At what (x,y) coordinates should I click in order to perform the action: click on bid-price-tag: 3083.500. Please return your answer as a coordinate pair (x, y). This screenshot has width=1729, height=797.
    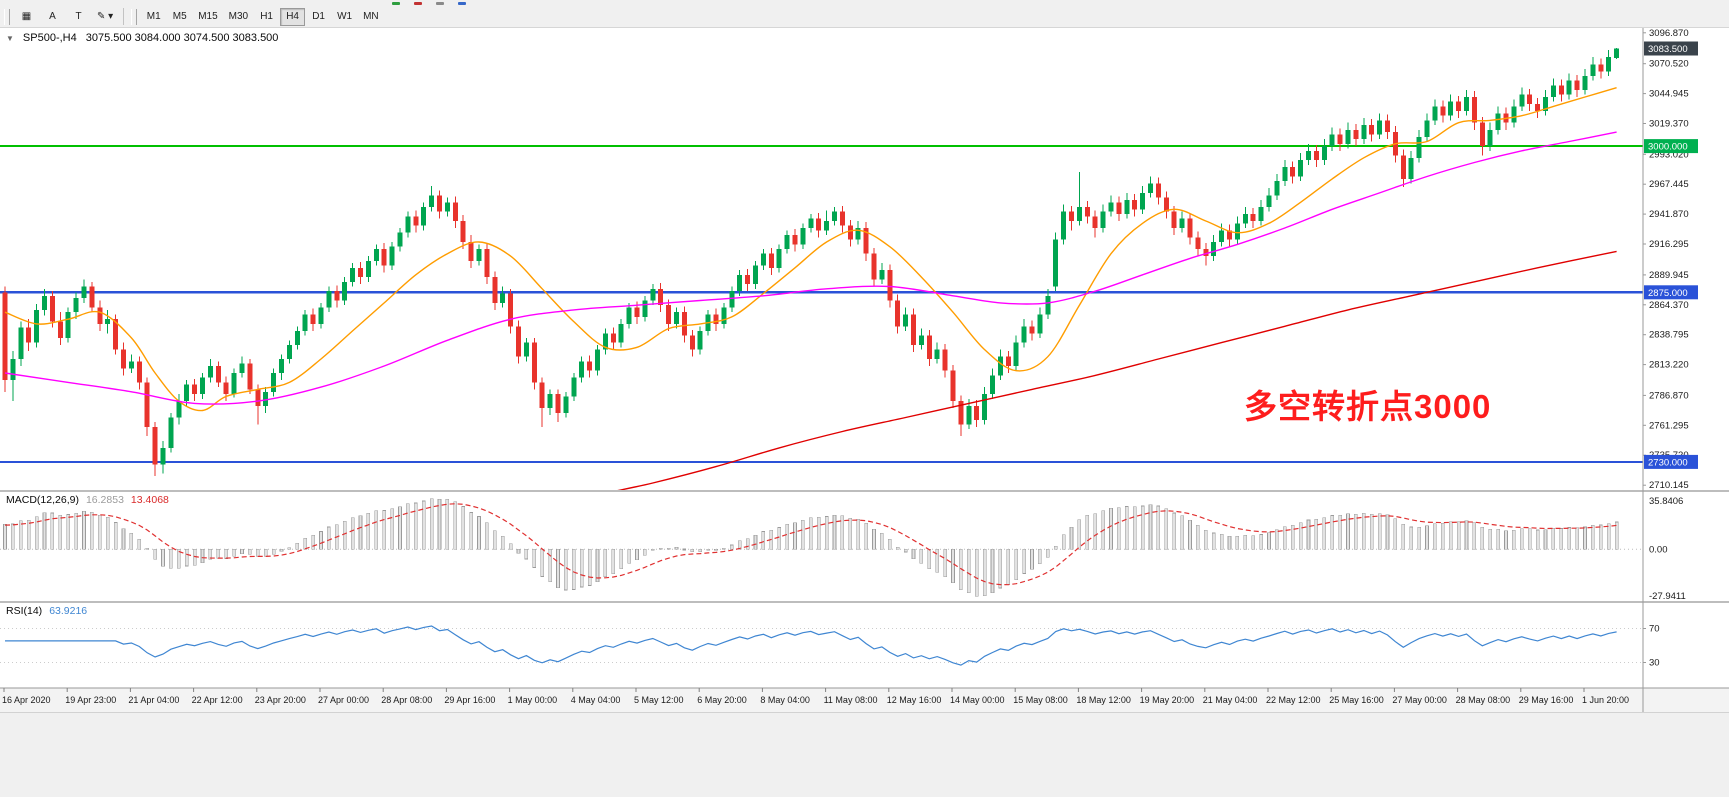
    Looking at the image, I should click on (1671, 48).